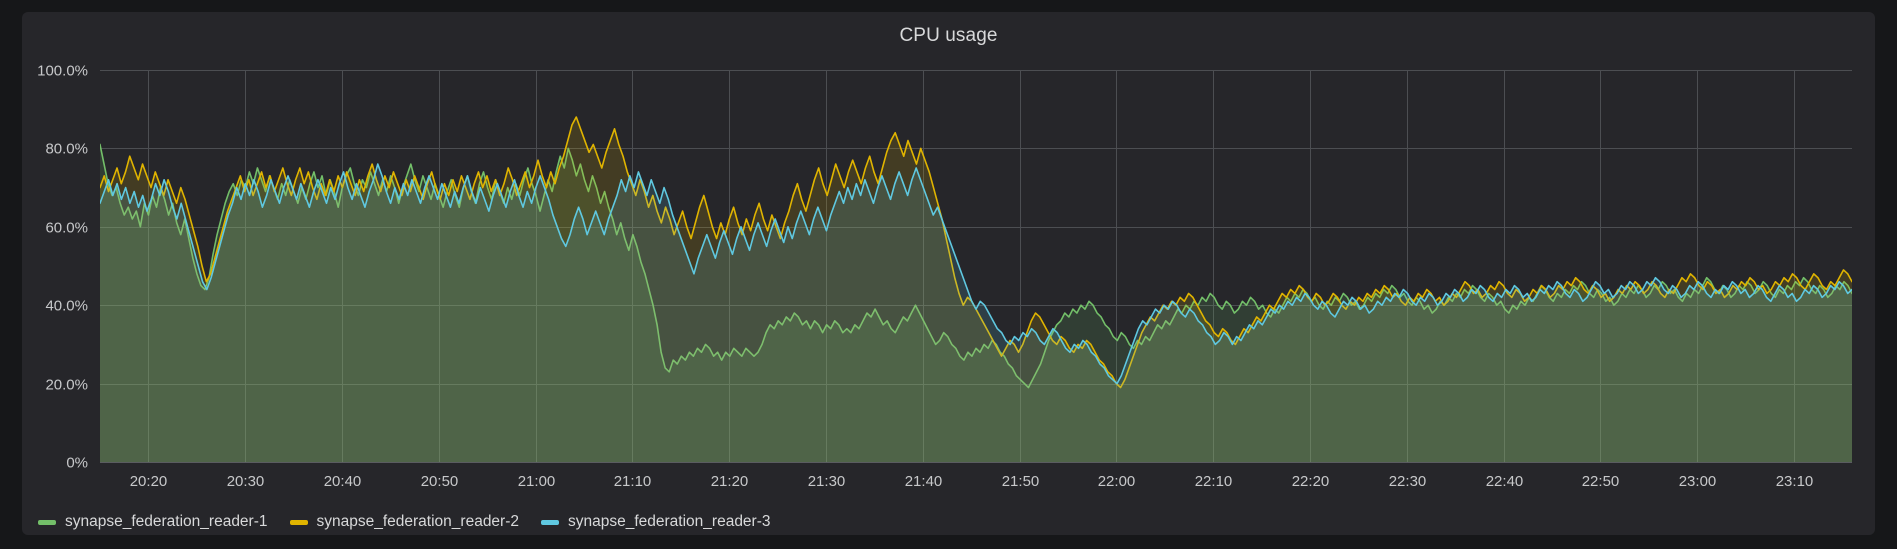 The height and width of the screenshot is (549, 1897). I want to click on legend-item: synapse_federation_reader-1, so click(153, 522).